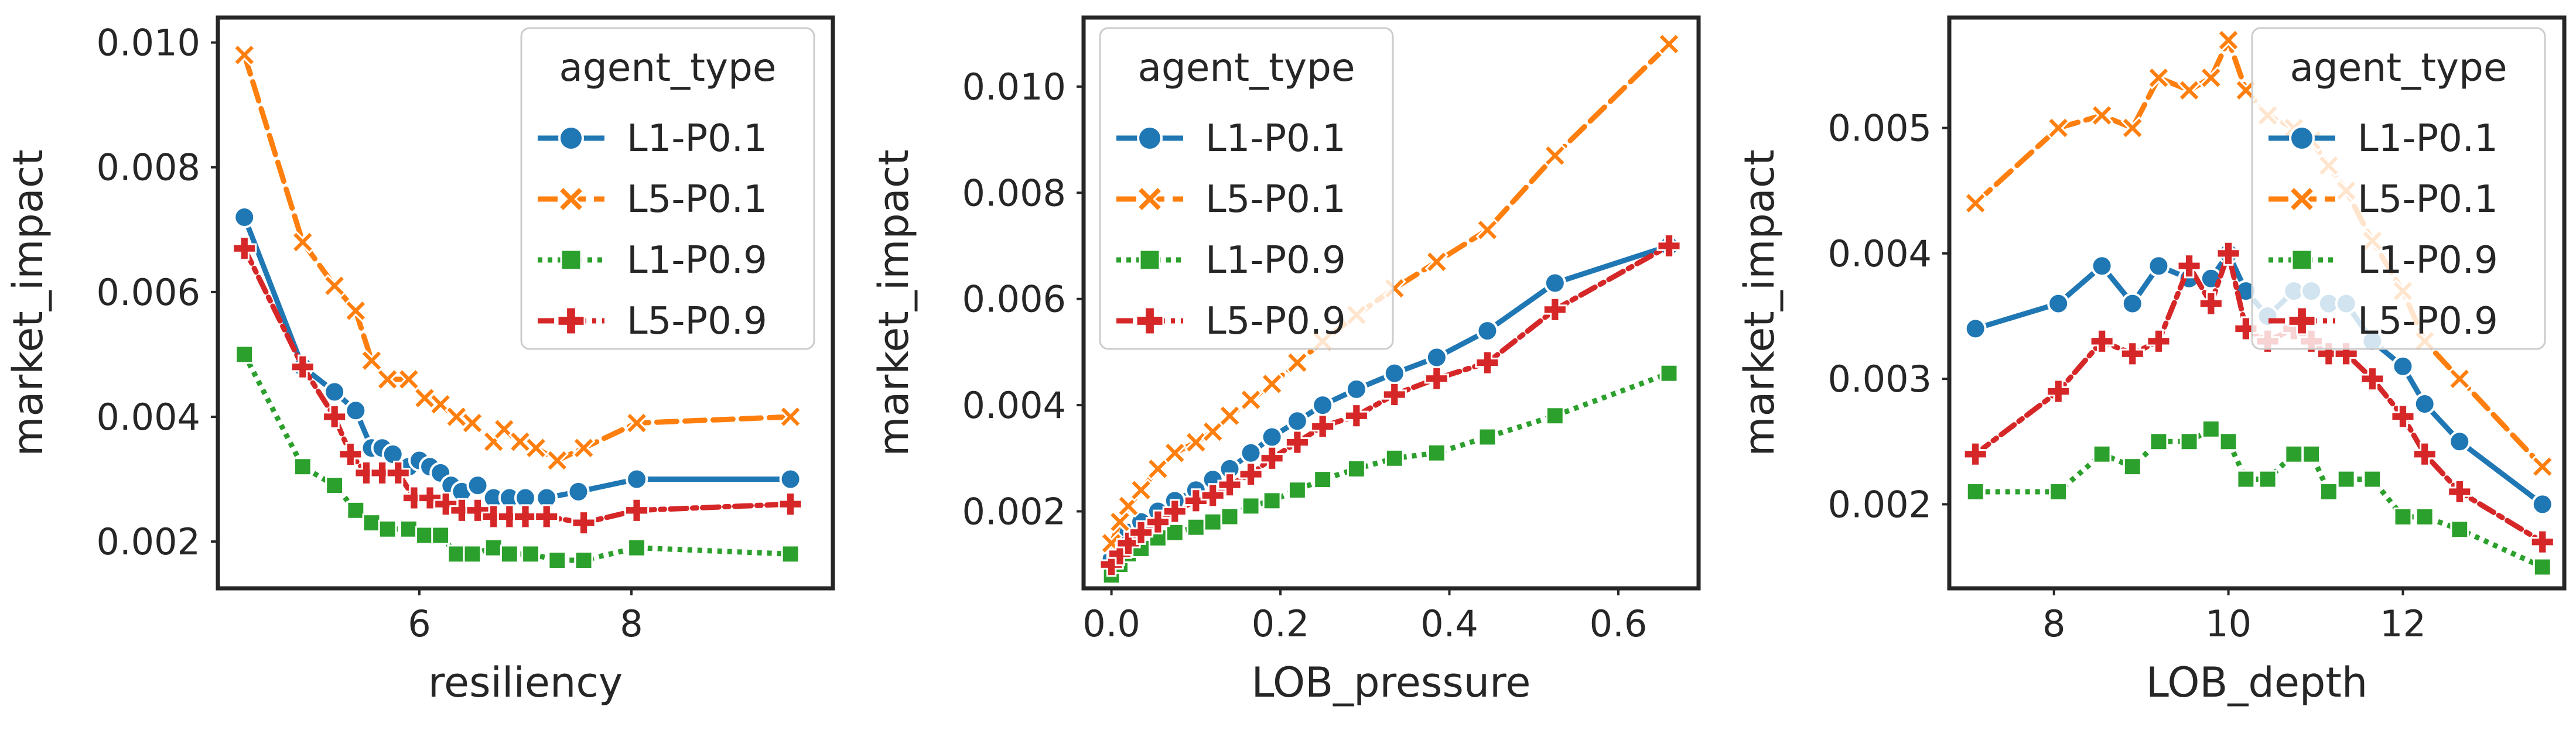 The image size is (2576, 730). What do you see at coordinates (1976, 454) in the screenshot?
I see `data-point-L5-P0.9-0` at bounding box center [1976, 454].